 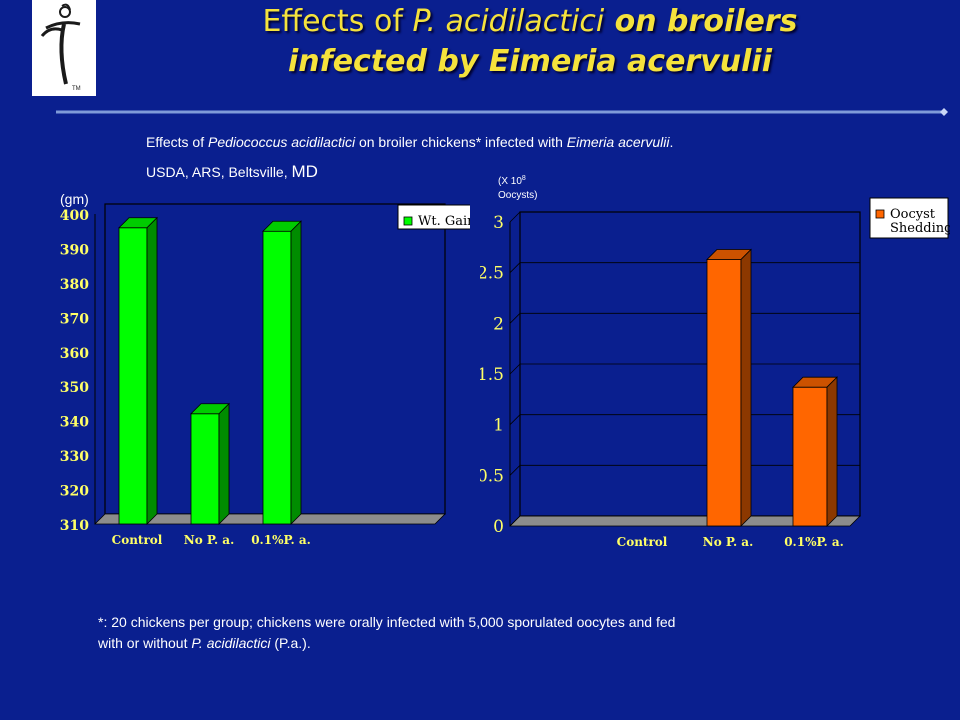 I want to click on y-tick-label: 340, so click(x=74, y=423).